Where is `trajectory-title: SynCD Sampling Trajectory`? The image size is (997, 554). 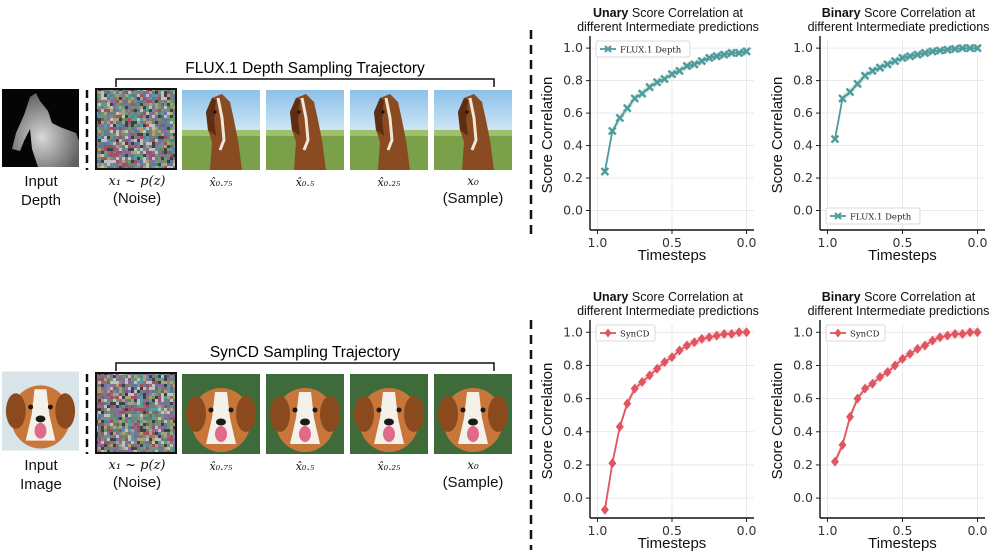 trajectory-title: SynCD Sampling Trajectory is located at coordinates (305, 352).